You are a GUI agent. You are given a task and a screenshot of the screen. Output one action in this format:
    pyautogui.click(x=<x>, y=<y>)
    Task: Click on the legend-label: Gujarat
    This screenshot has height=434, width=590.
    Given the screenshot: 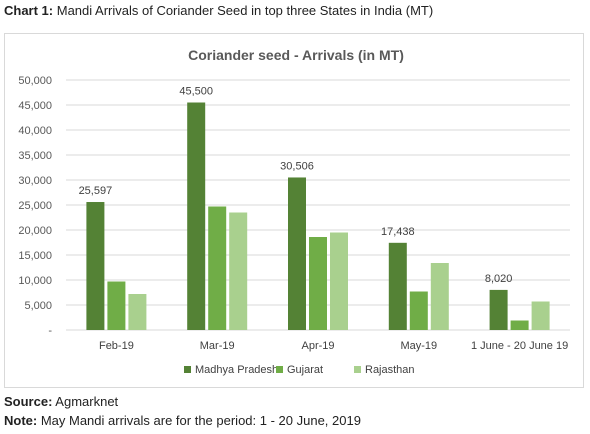 What is the action you would take?
    pyautogui.click(x=305, y=370)
    